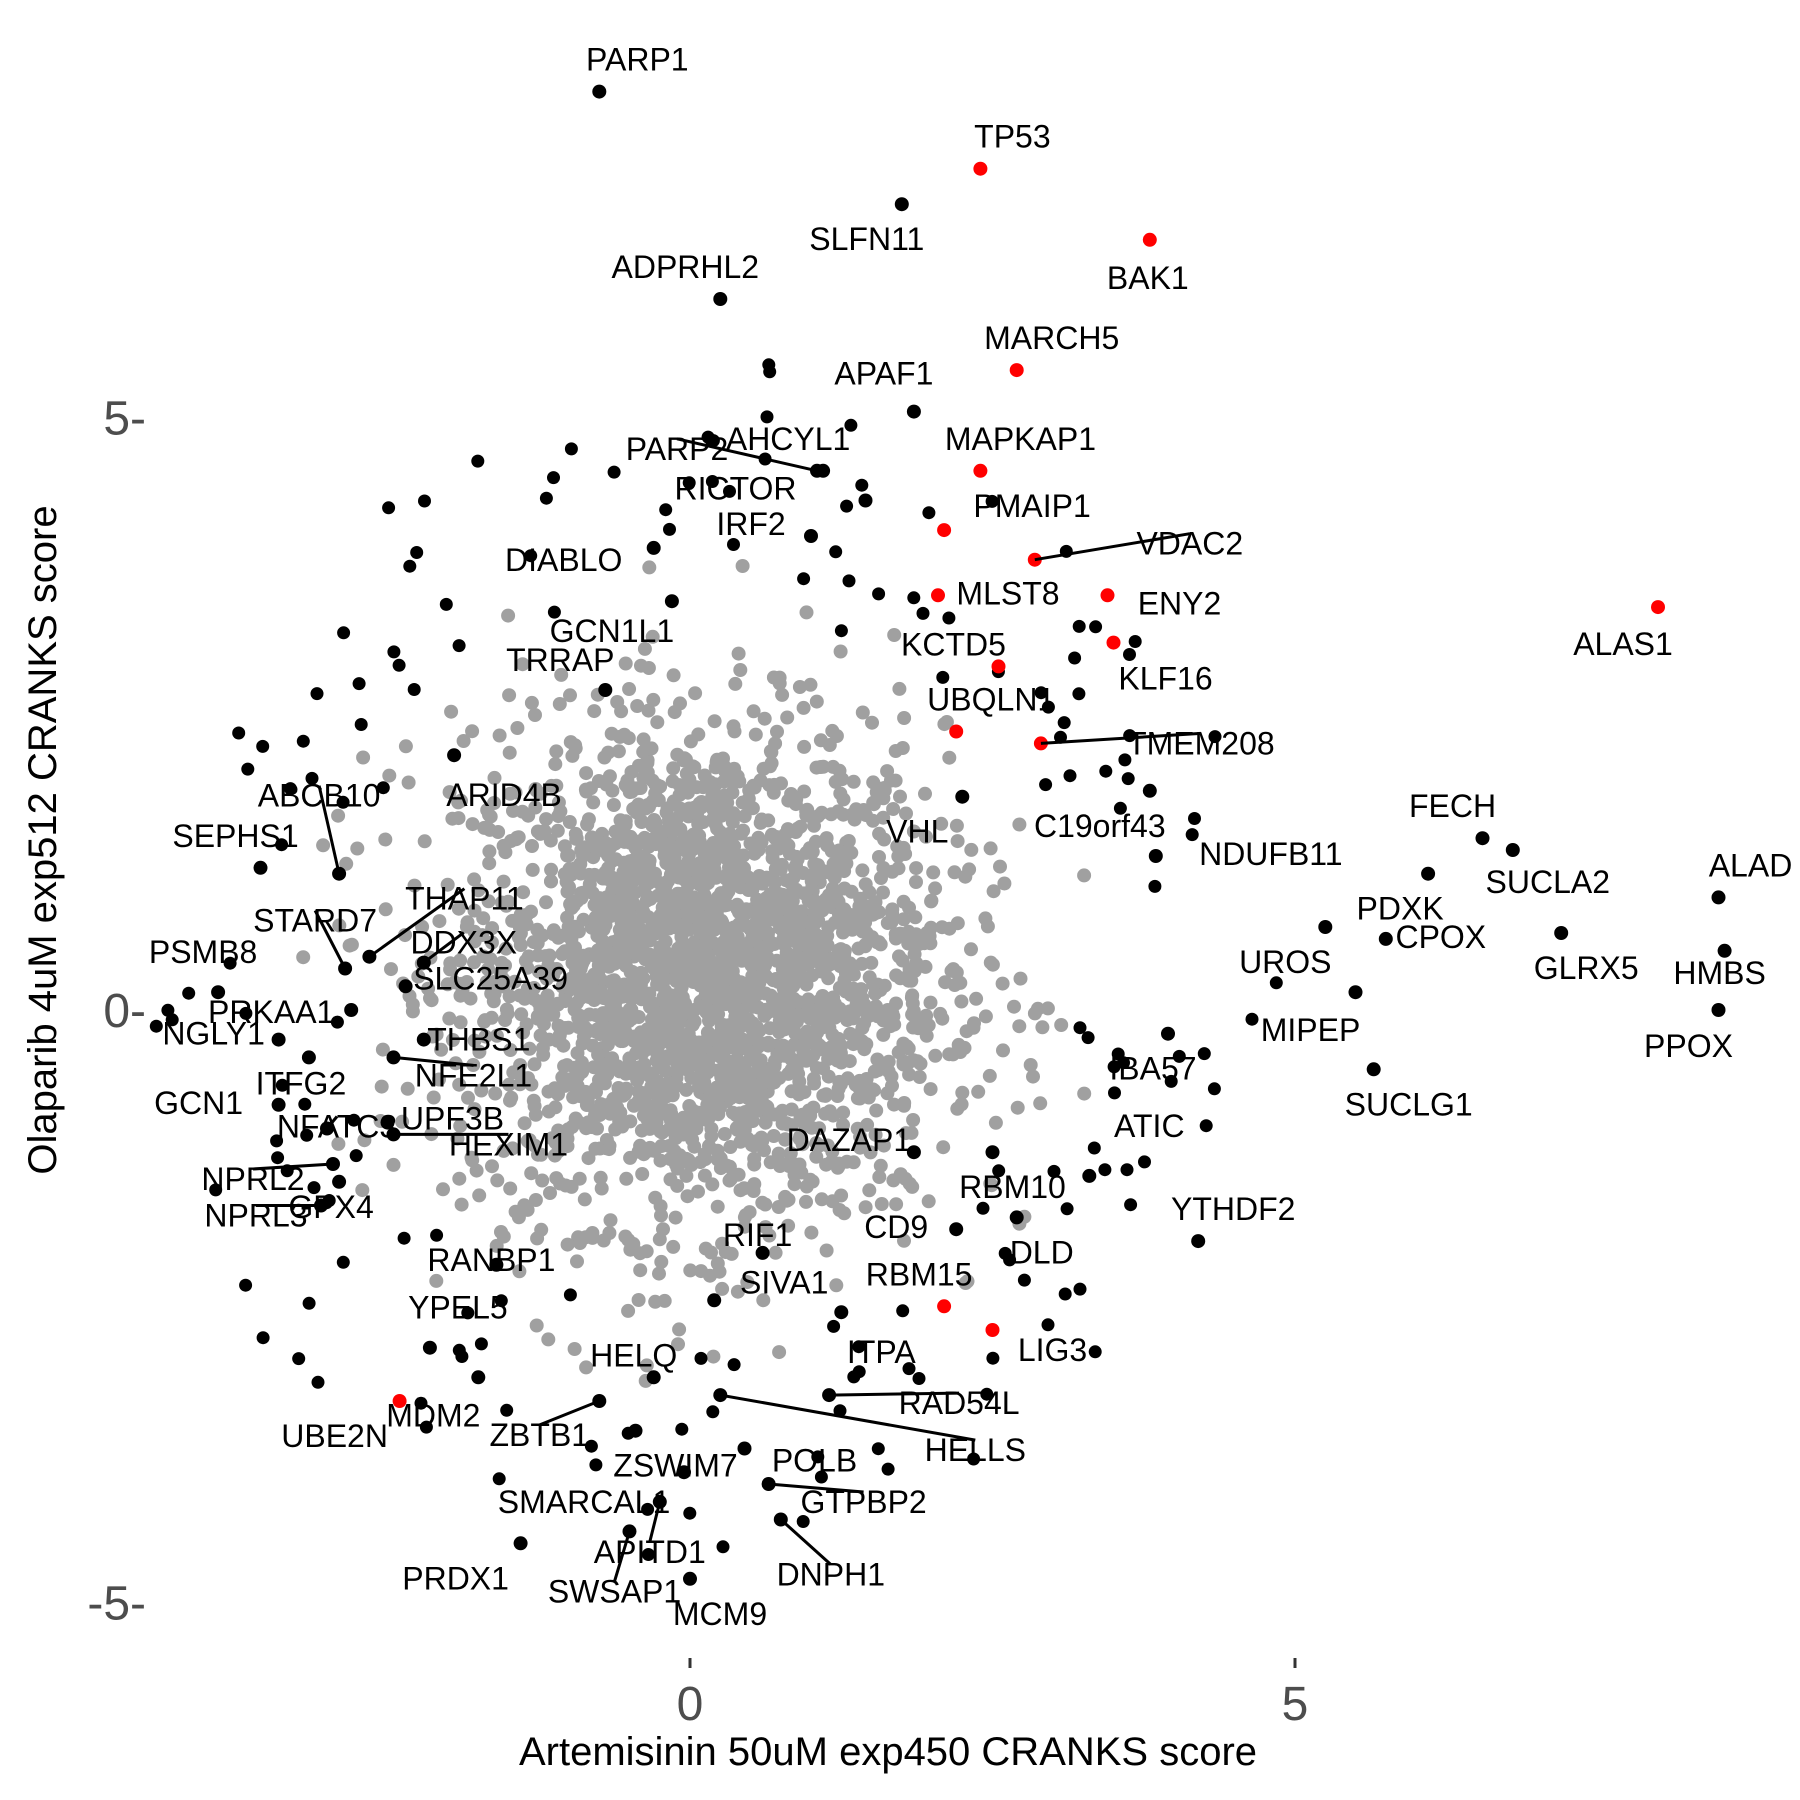 The image size is (1800, 1800). I want to click on label-siva1: SIVA1, so click(784, 1282).